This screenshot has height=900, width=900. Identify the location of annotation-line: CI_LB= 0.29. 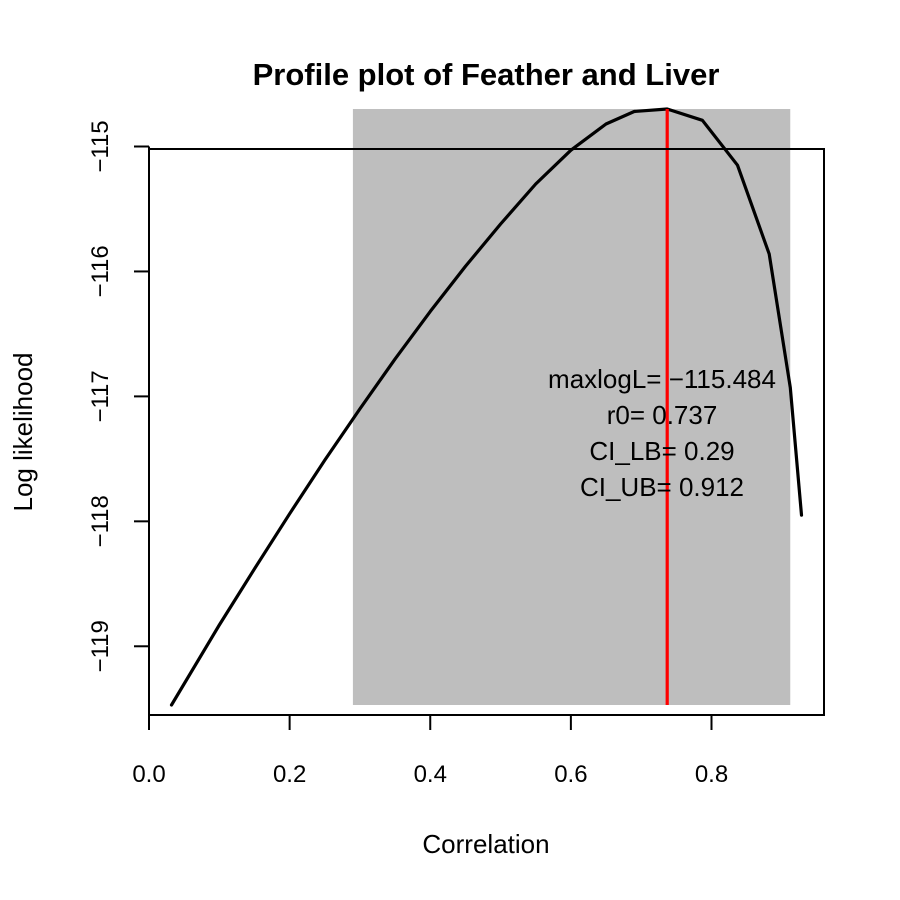
(661, 451).